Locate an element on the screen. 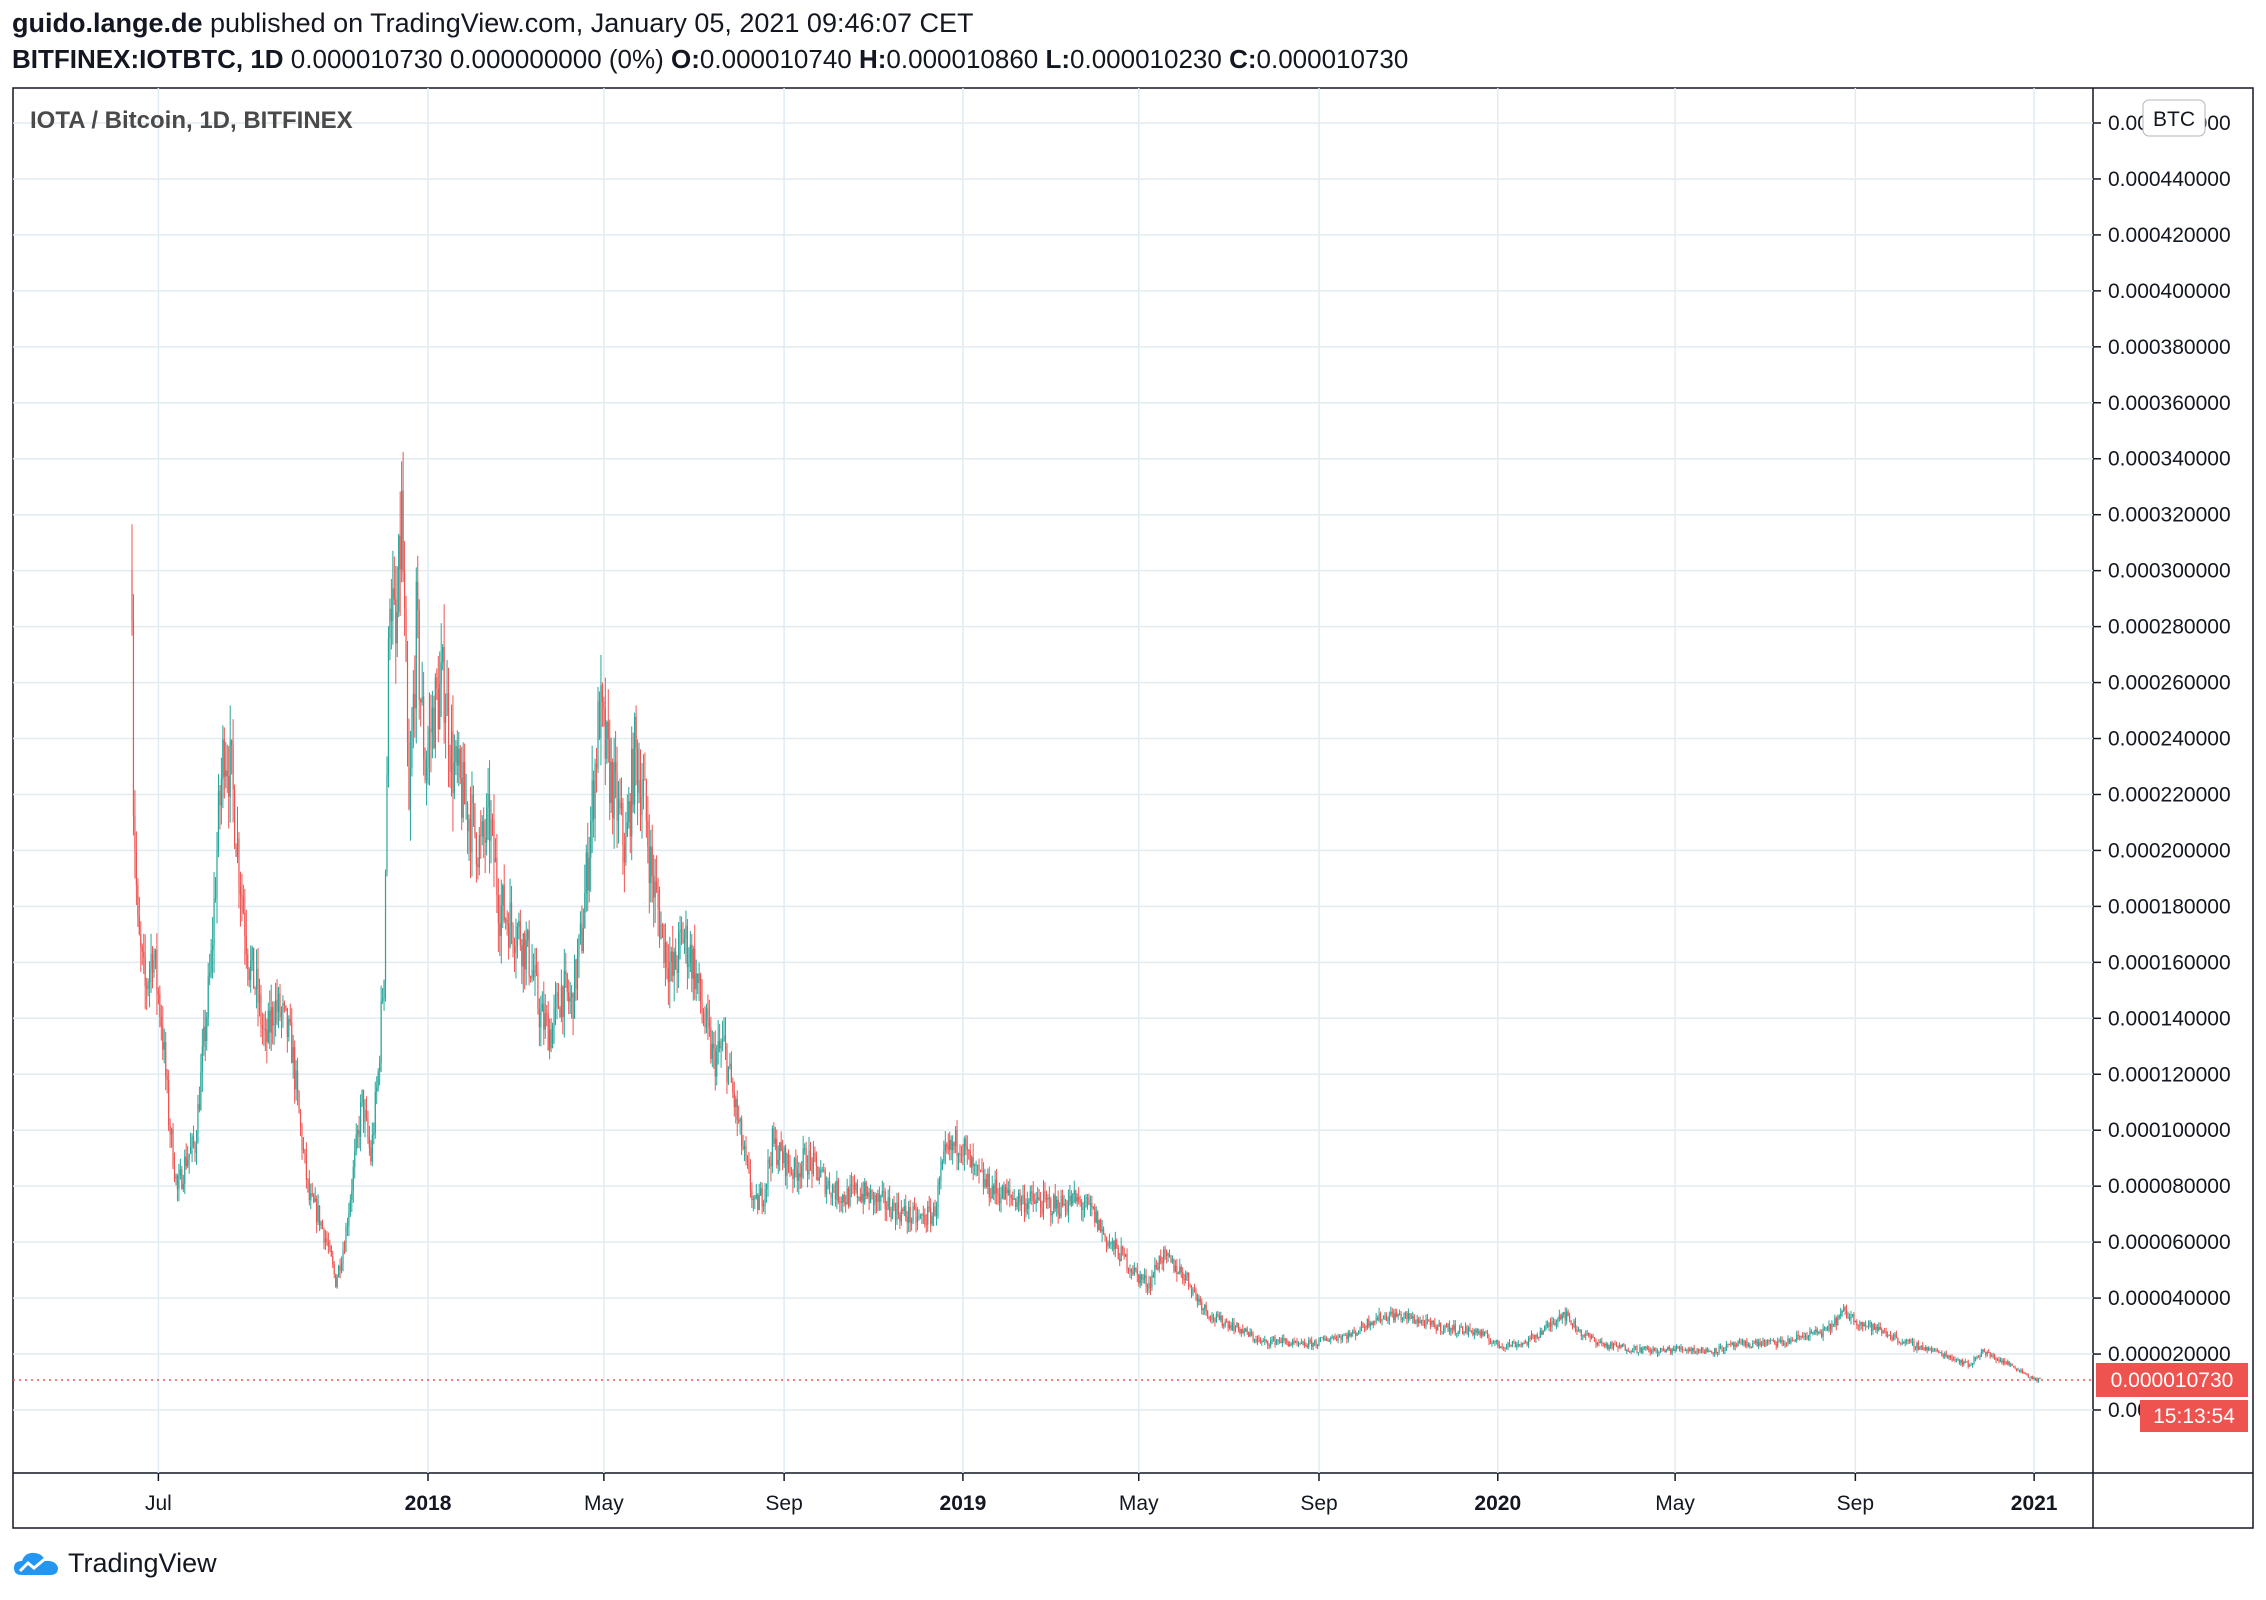 The height and width of the screenshot is (1600, 2266). tradingview-brand: TradingView is located at coordinates (114, 1563).